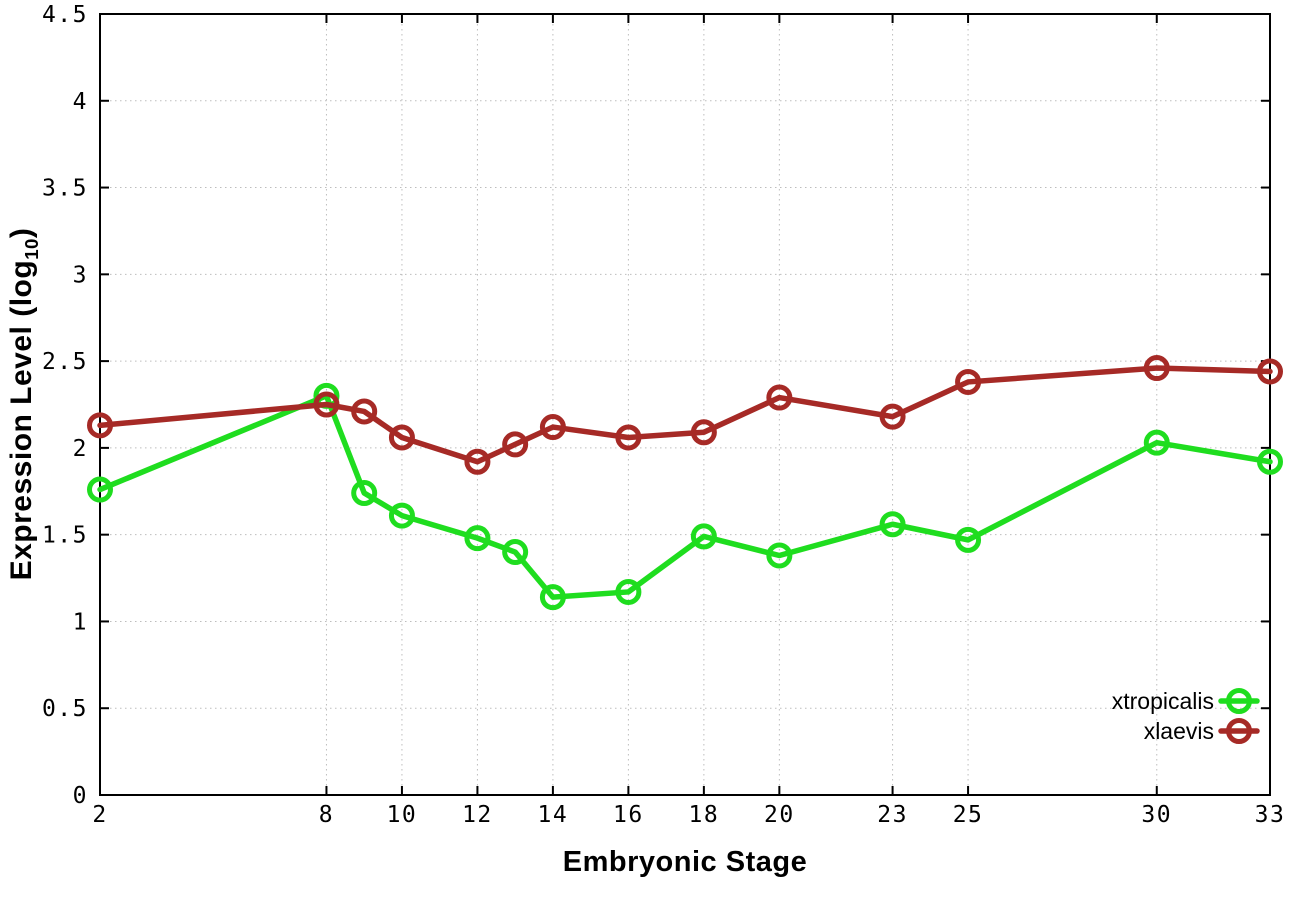  What do you see at coordinates (968, 815) in the screenshot?
I see `x-tick-label: 25` at bounding box center [968, 815].